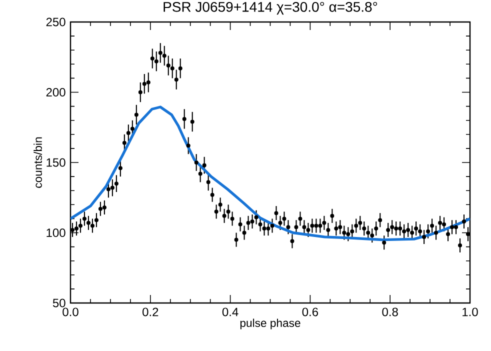 This screenshot has width=491, height=351. What do you see at coordinates (56, 22) in the screenshot?
I see `y-tick-label: 250` at bounding box center [56, 22].